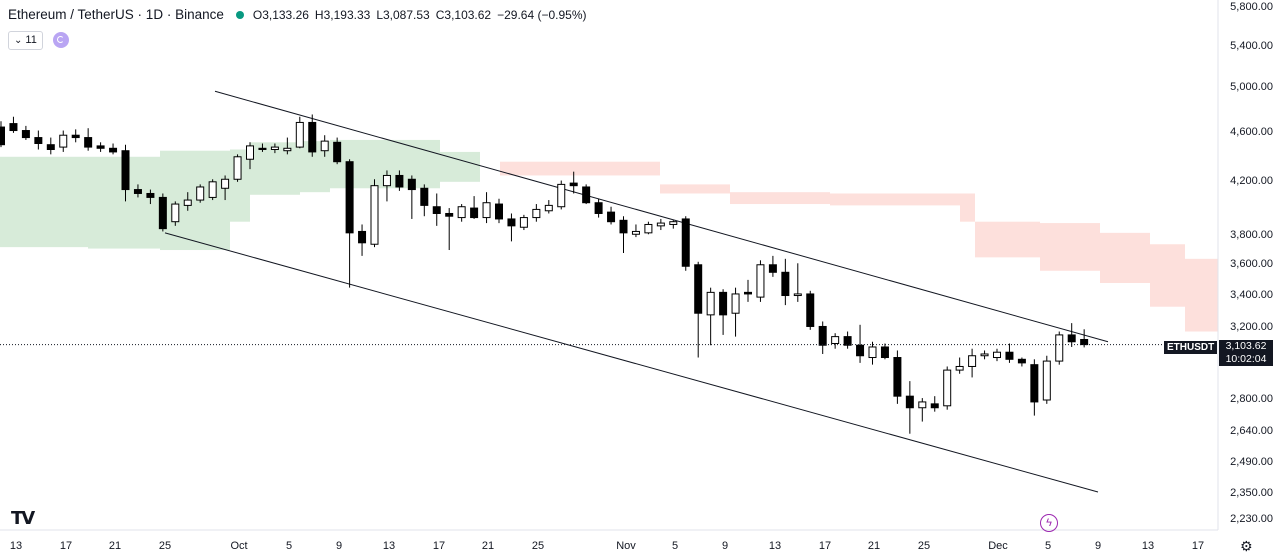  I want to click on indicator-bar: ⌄ 11, so click(38, 40).